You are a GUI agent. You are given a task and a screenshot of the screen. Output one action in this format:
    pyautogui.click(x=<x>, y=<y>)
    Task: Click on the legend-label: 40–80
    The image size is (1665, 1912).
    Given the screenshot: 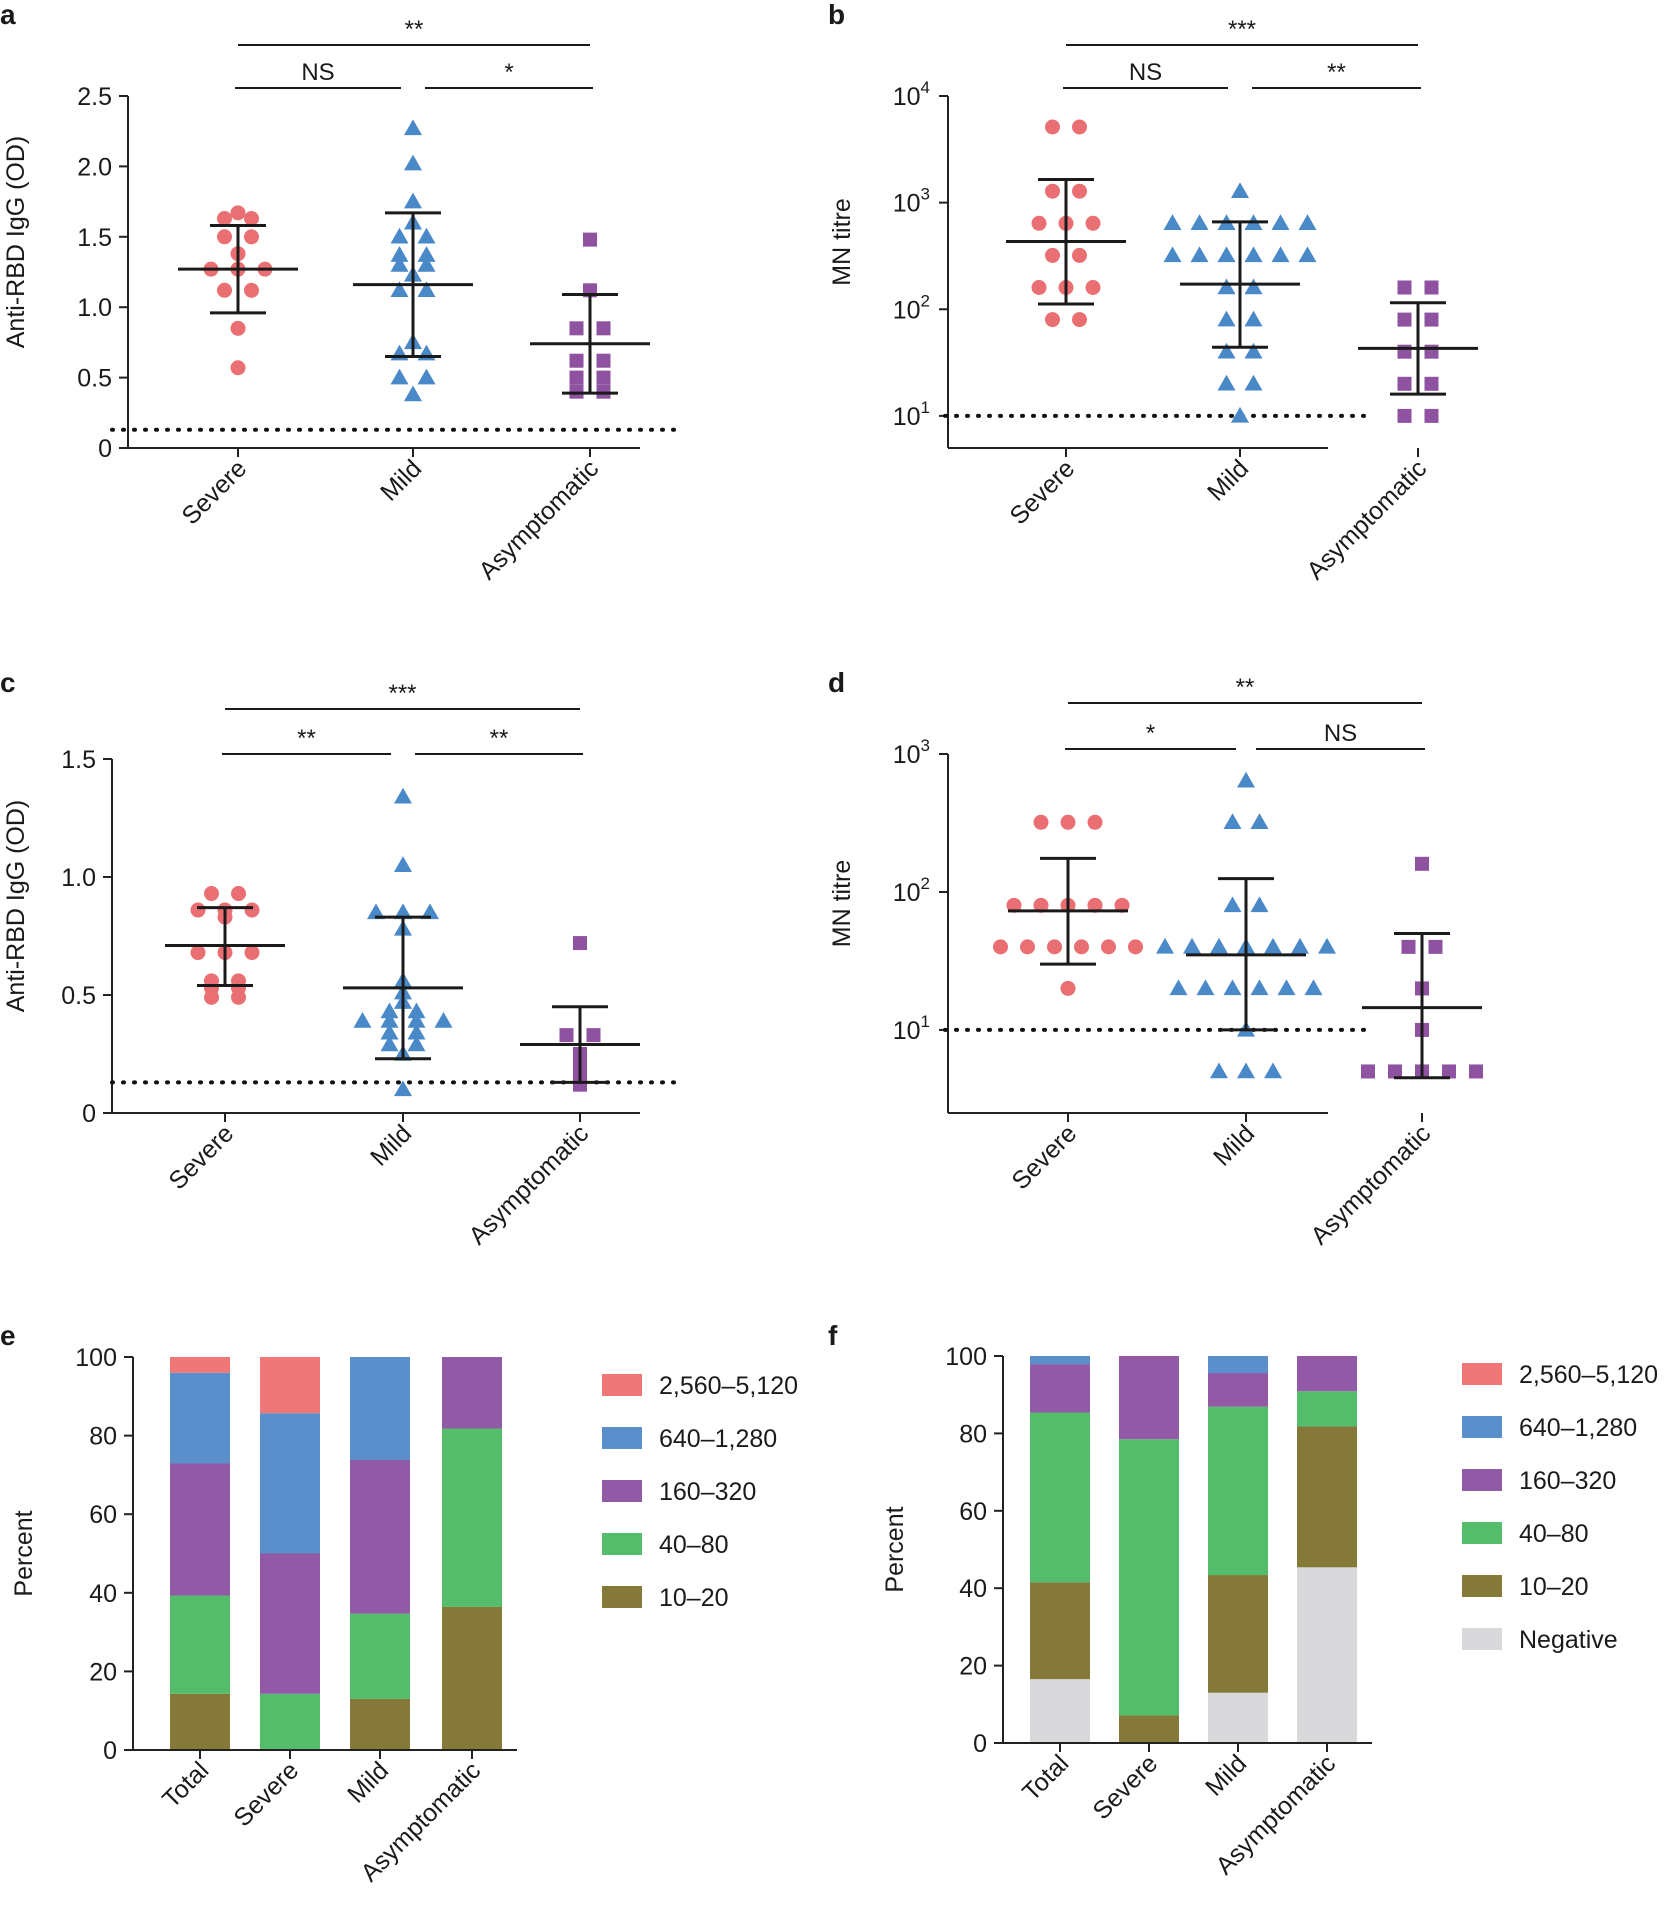 What is the action you would take?
    pyautogui.click(x=694, y=1545)
    